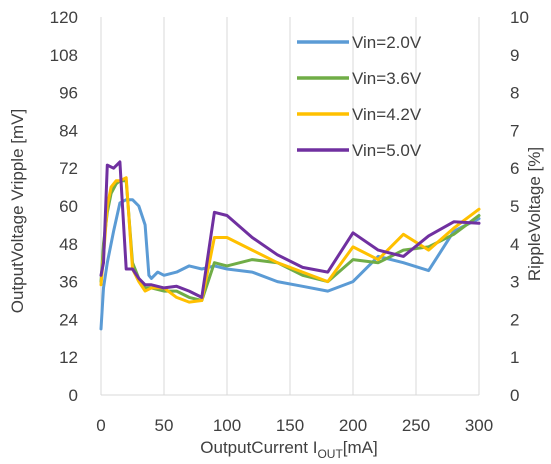 The image size is (551, 464). I want to click on legend-label: Vin=3.6V, so click(387, 78).